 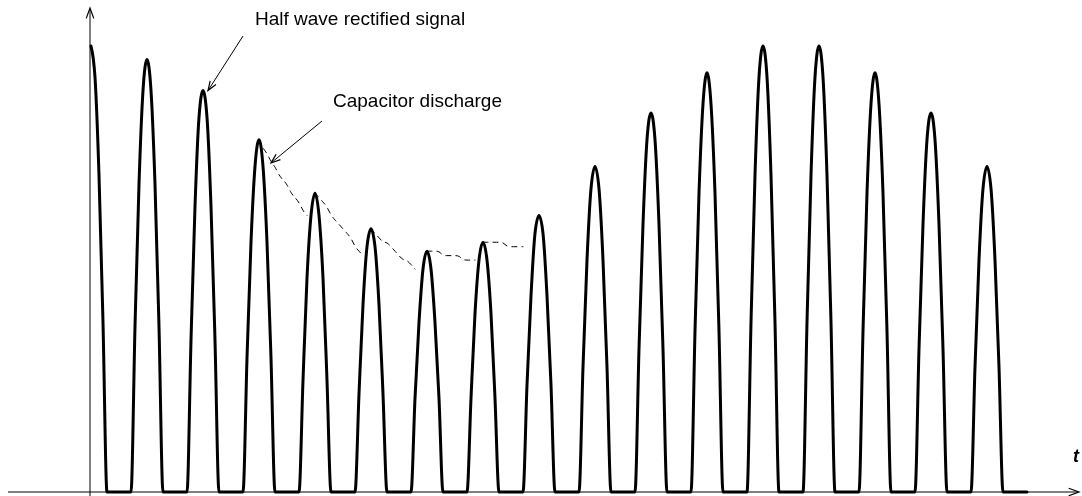 What do you see at coordinates (417, 100) in the screenshot?
I see `annotation: Capacitor discharge` at bounding box center [417, 100].